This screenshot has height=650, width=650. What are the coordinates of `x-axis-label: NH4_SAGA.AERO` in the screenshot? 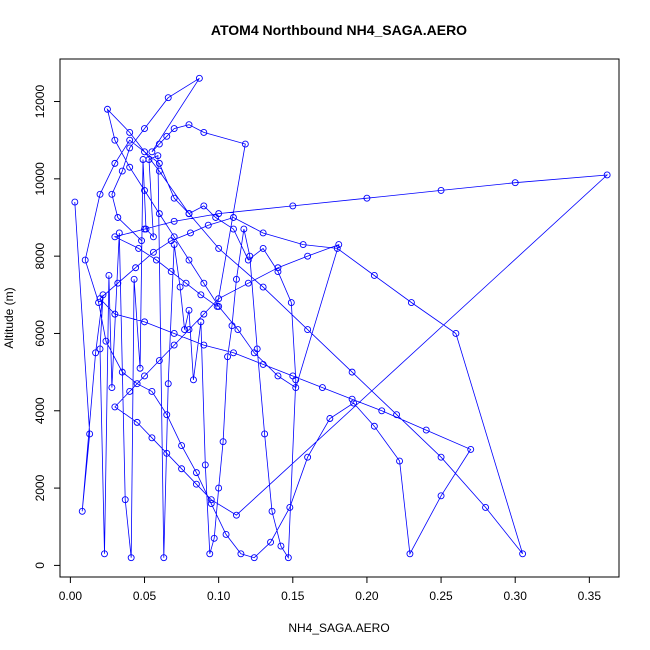 It's located at (338, 628).